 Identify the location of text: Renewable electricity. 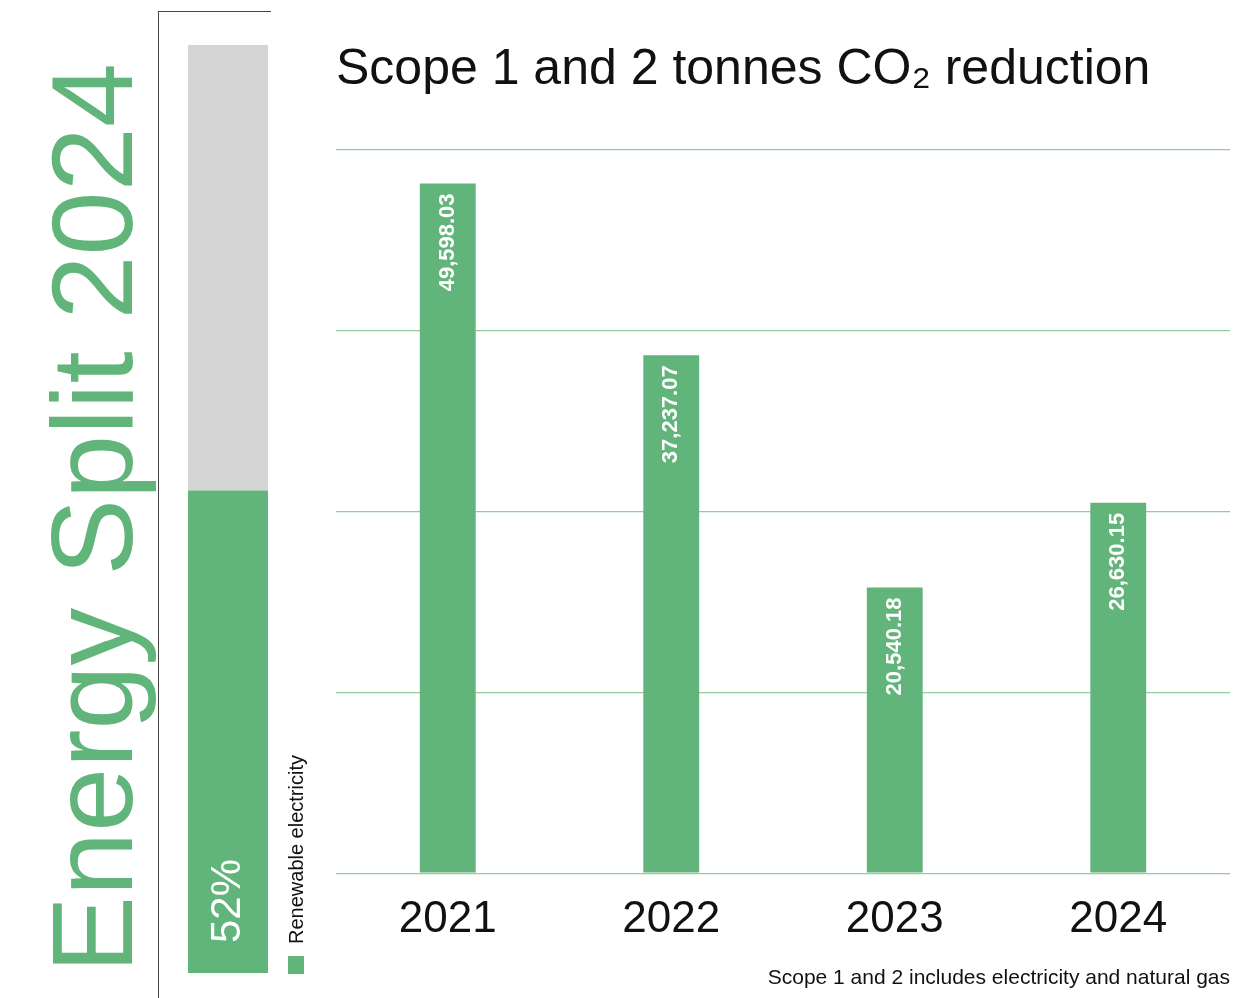
(296, 849).